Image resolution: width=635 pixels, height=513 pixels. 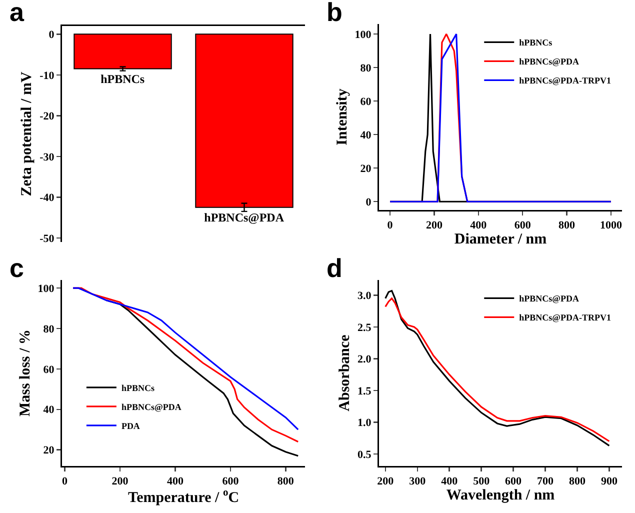 I want to click on y-tick-label: 1.0, so click(x=365, y=423).